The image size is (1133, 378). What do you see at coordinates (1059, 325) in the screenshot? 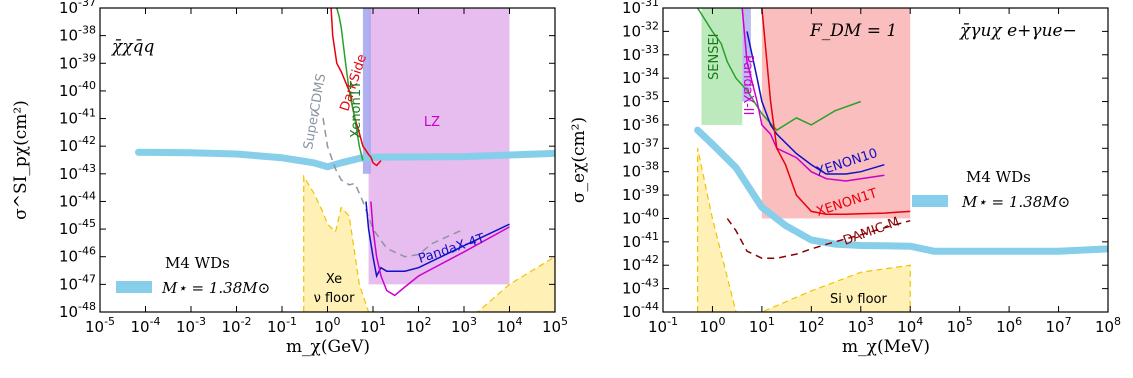
I see `right-x-tick-label: 10⁷` at bounding box center [1059, 325].